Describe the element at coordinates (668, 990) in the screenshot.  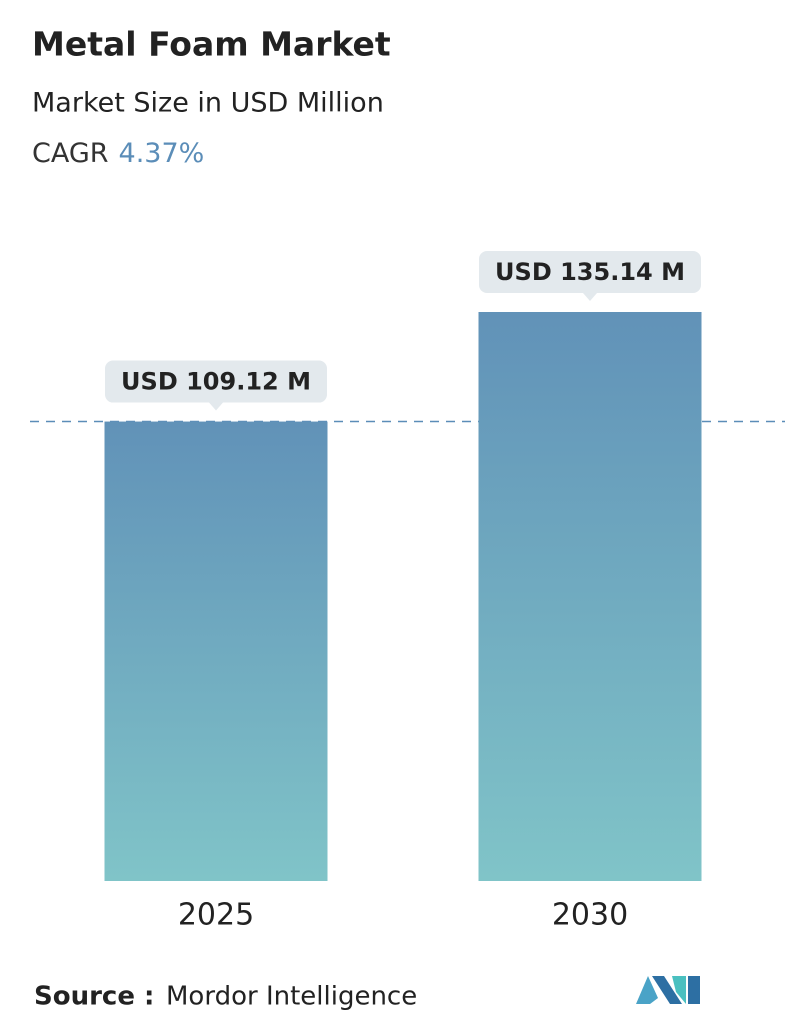
I see `logo` at that location.